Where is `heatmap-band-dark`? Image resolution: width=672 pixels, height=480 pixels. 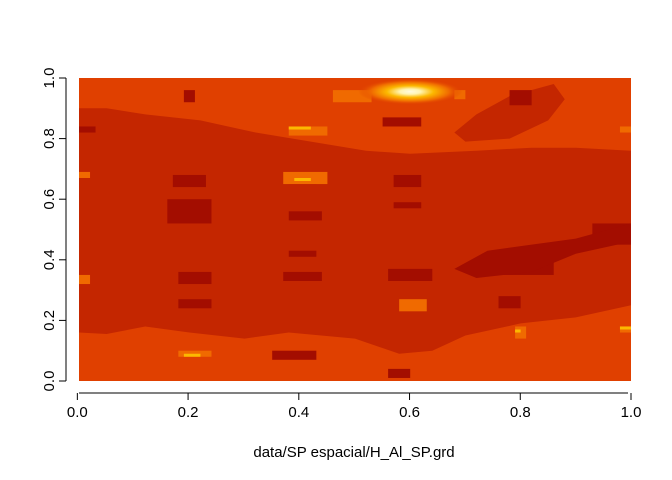 heatmap-band-dark is located at coordinates (509, 113).